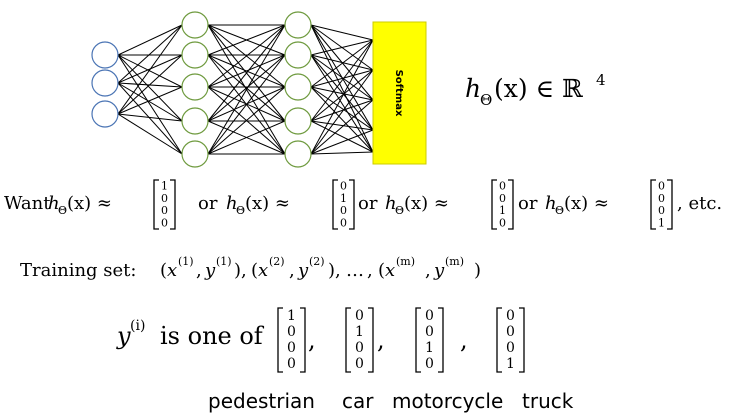  Describe the element at coordinates (429, 364) in the screenshot. I see `class-vector-motorcycle-entry: 0` at that location.